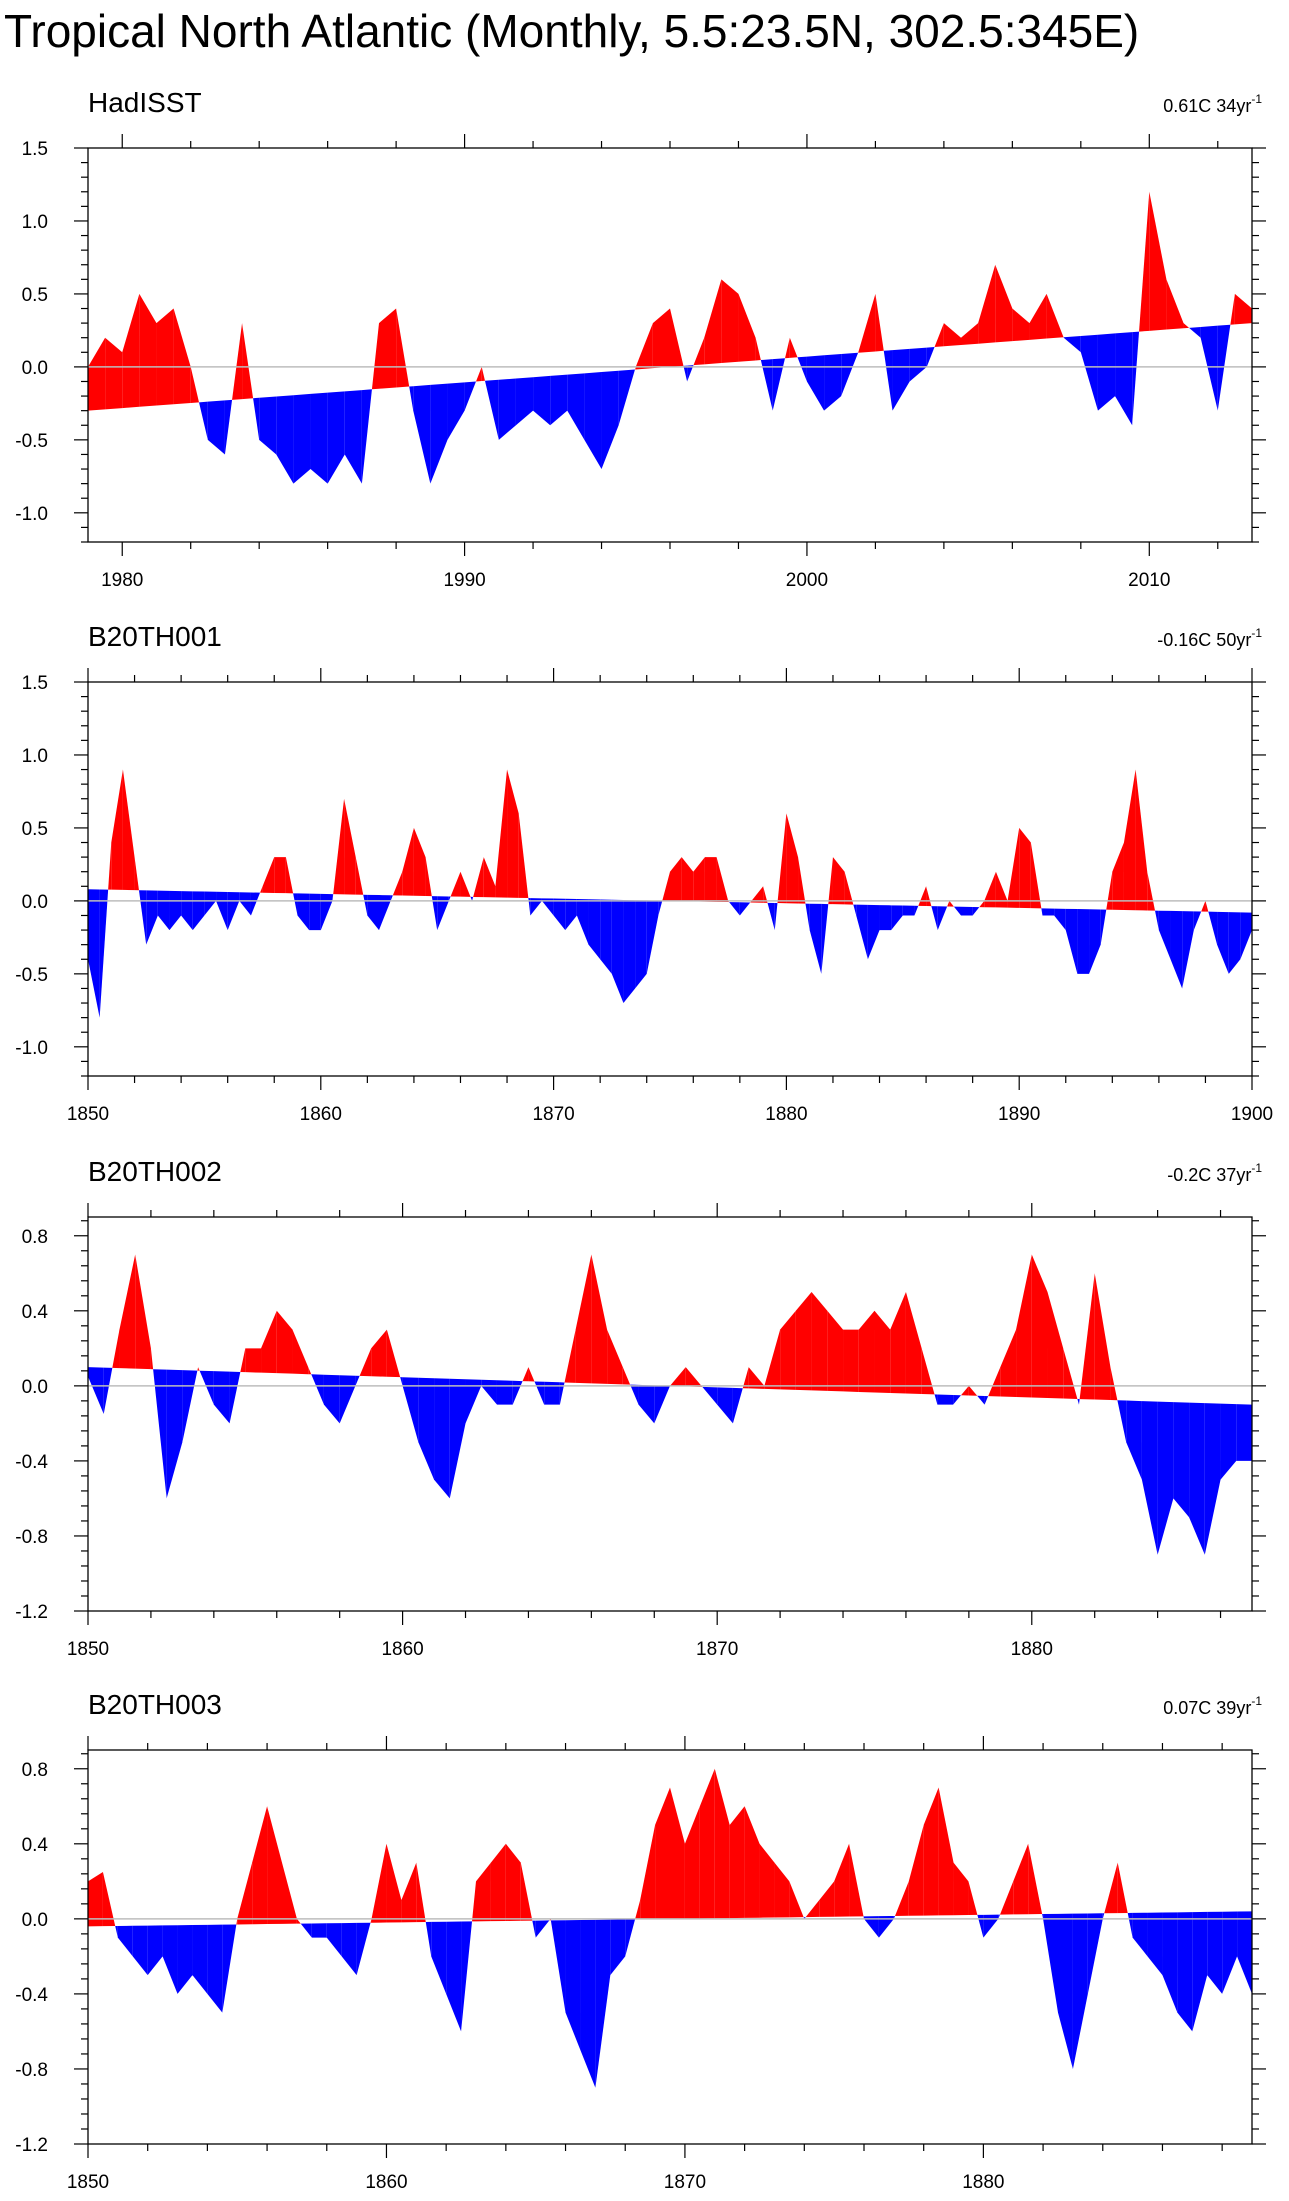 This screenshot has width=1289, height=2201. I want to click on trend-label: -0.2C 37yr-1, so click(1214, 1173).